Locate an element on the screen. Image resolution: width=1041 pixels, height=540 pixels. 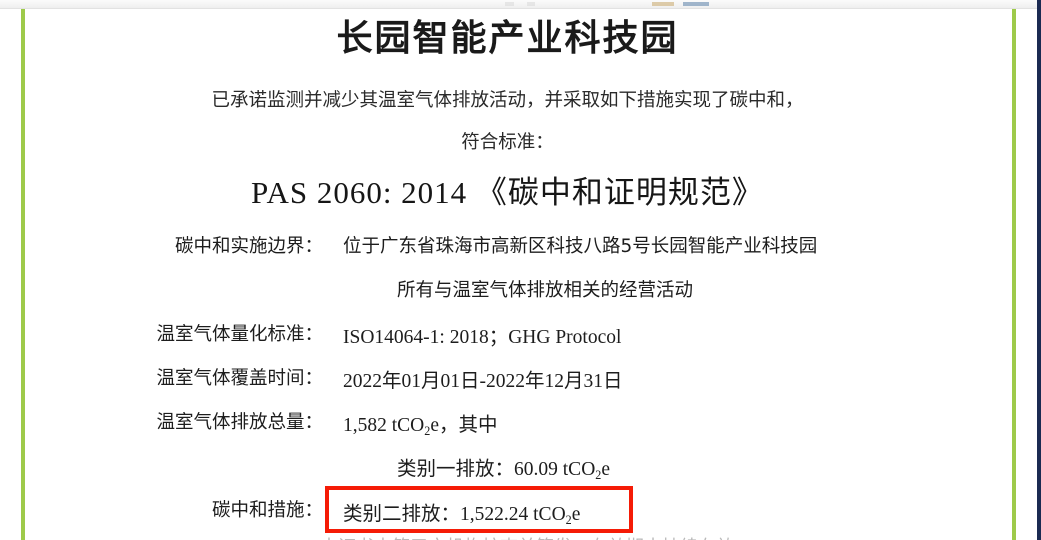
detail-label-quantification-standard: 温室气体量化标准： is located at coordinates (239, 334).